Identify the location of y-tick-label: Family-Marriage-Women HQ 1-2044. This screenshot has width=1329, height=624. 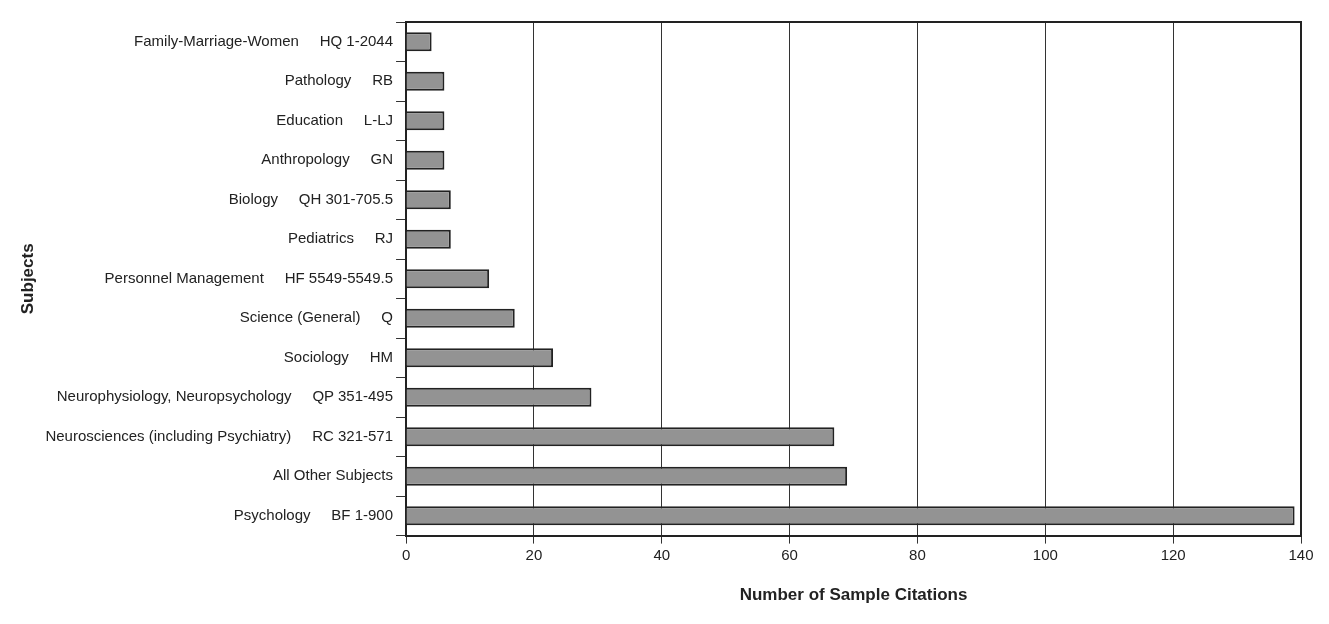
(264, 40).